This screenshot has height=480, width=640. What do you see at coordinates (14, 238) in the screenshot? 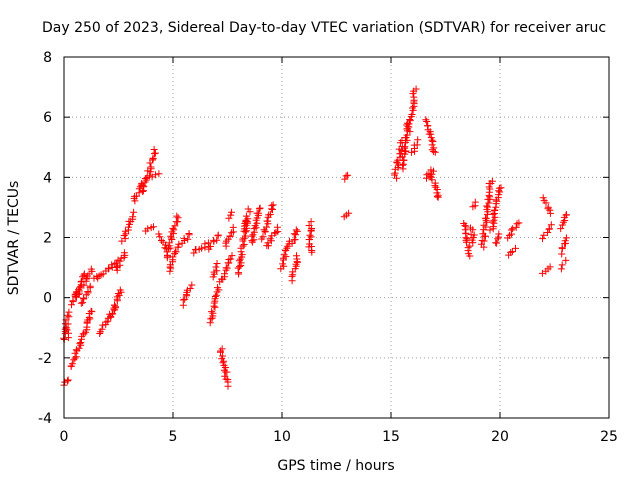
I see `y-axis-label: SDTVAR / TECUs` at bounding box center [14, 238].